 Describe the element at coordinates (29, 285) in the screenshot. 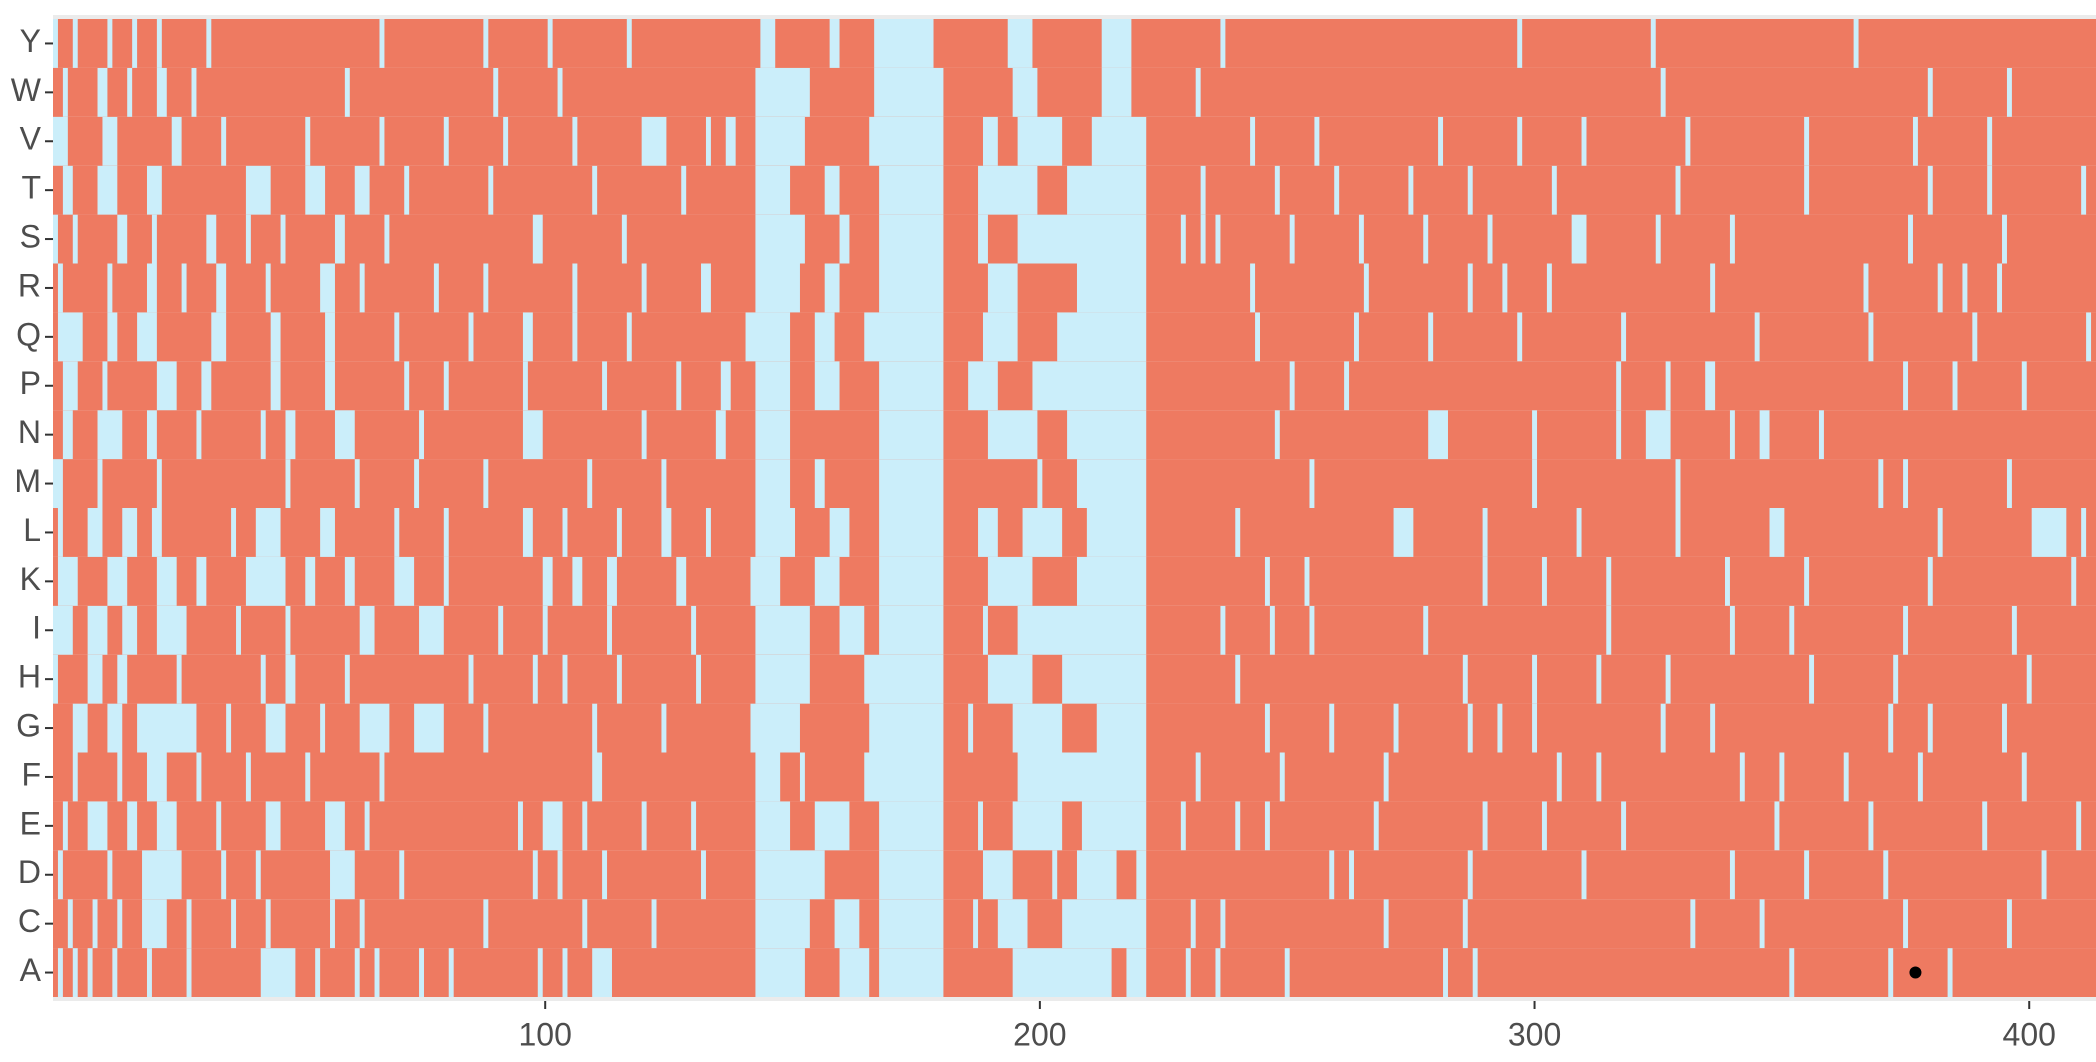

I see `y-tick-label: R` at that location.